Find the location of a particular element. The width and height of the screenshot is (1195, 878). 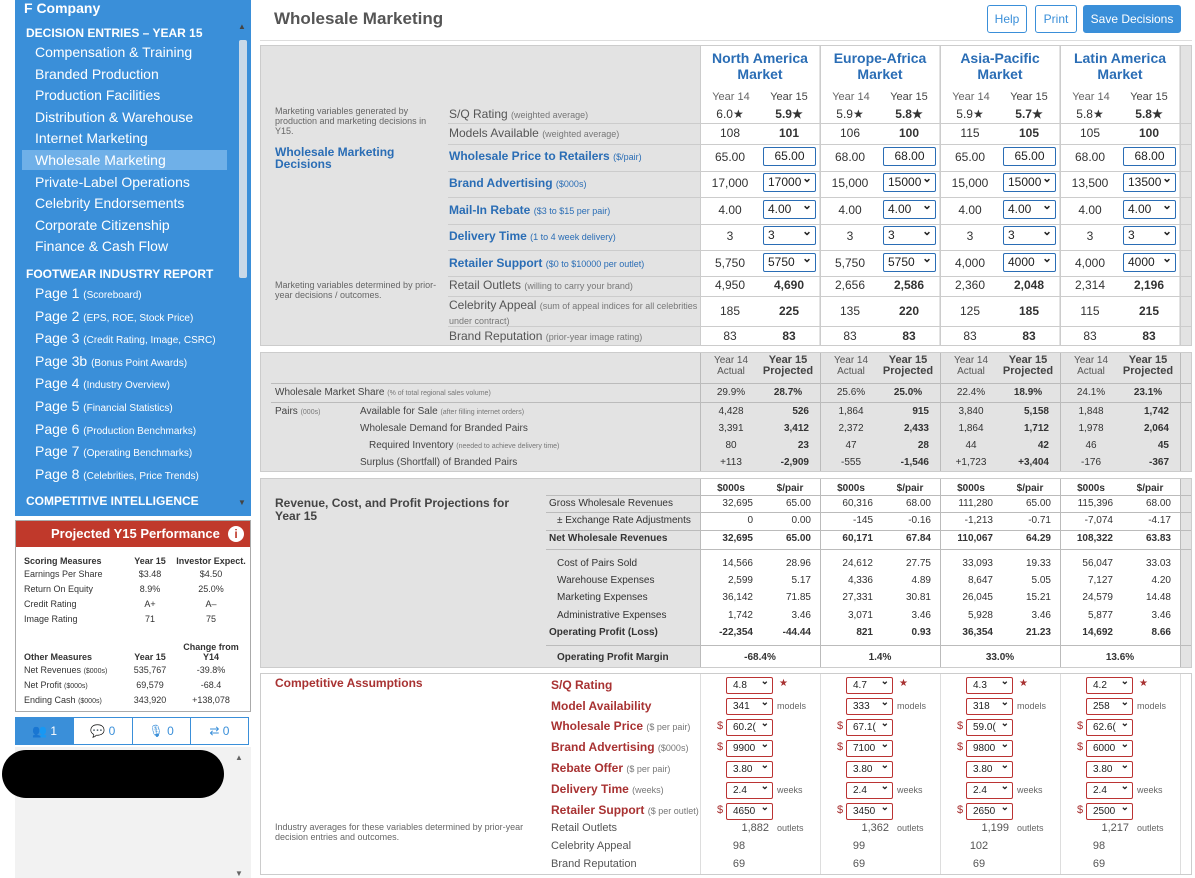

adv-select: 6000 is located at coordinates (1109, 747).